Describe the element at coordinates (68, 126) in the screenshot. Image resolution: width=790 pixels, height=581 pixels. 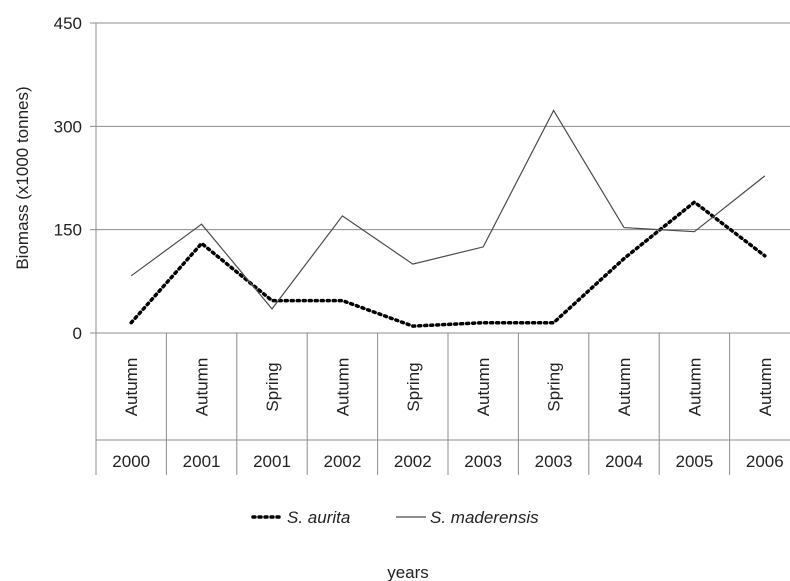
I see `y-tick-label: 300` at that location.